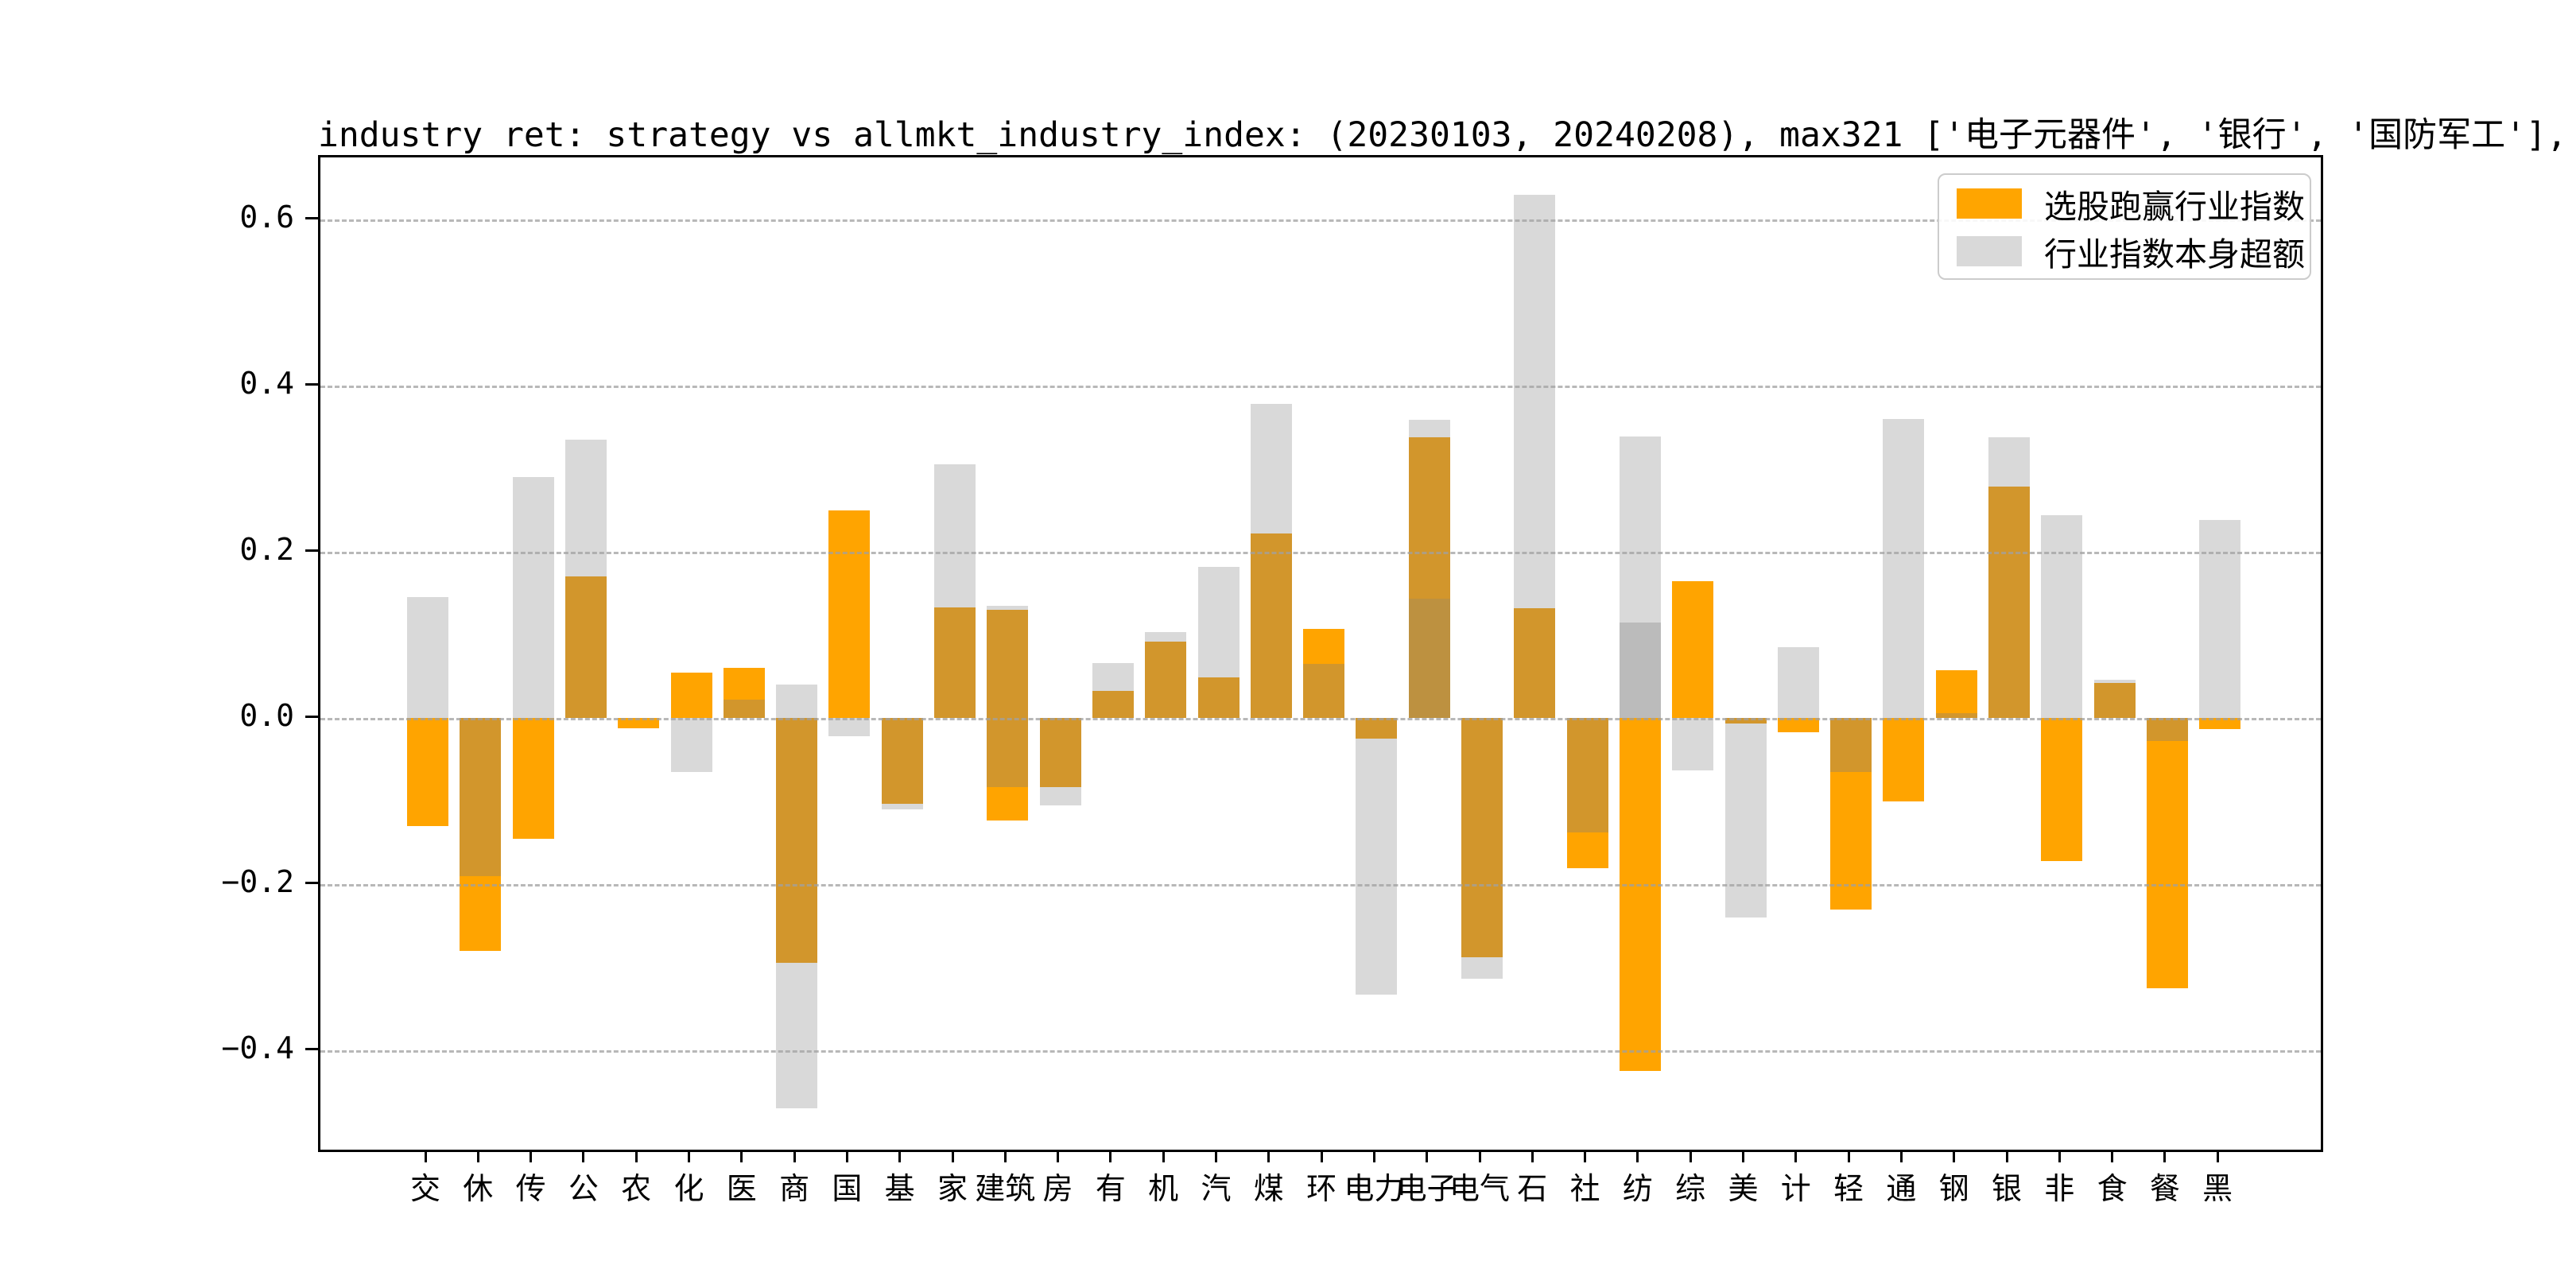  What do you see at coordinates (1904, 568) in the screenshot?
I see `bar-segment-通` at bounding box center [1904, 568].